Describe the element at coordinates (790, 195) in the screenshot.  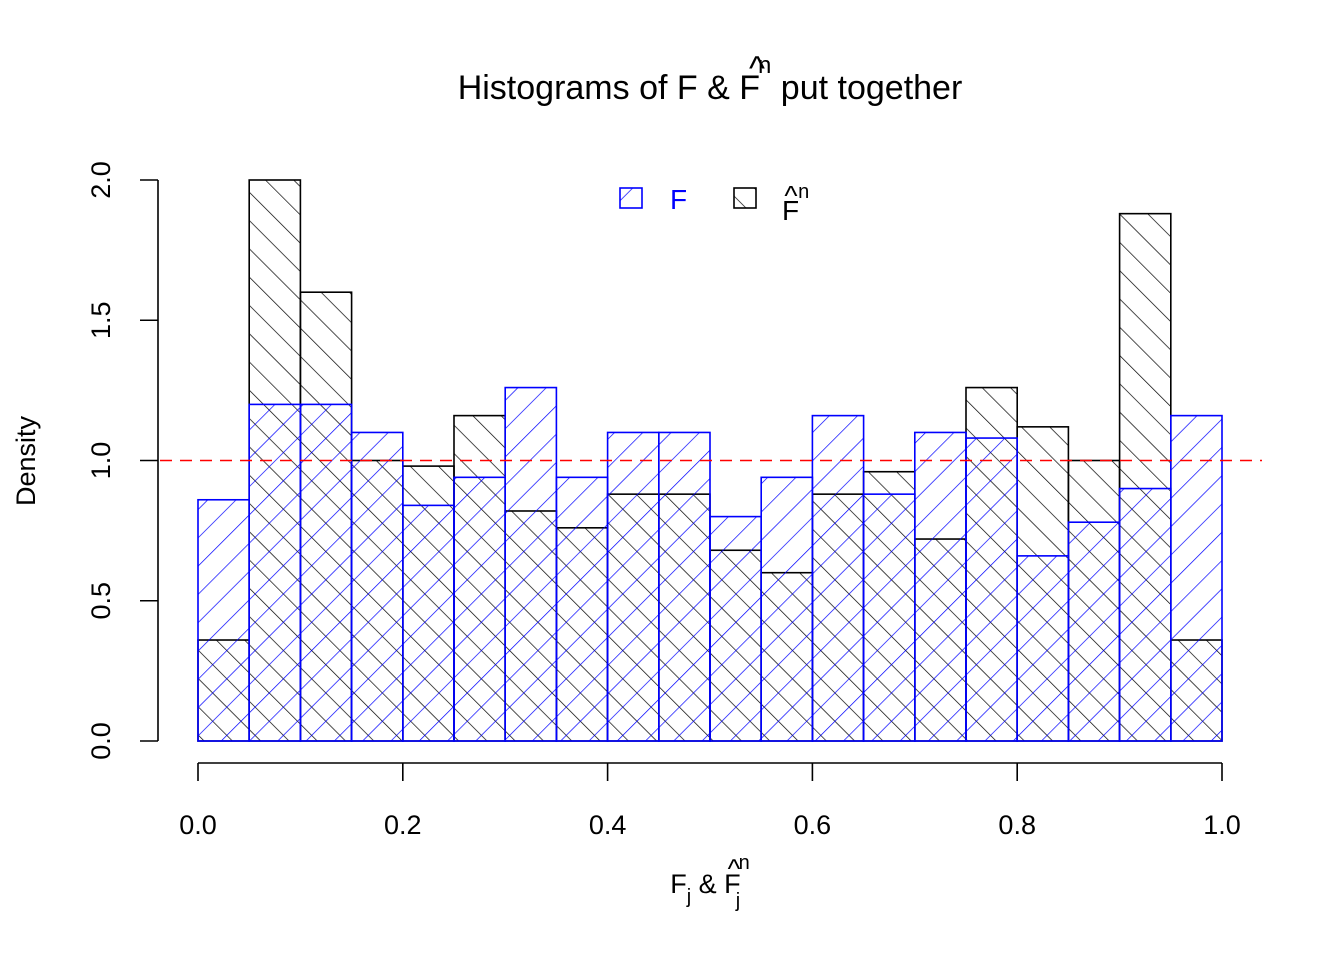
I see `legend-hat-glyph: ^` at that location.